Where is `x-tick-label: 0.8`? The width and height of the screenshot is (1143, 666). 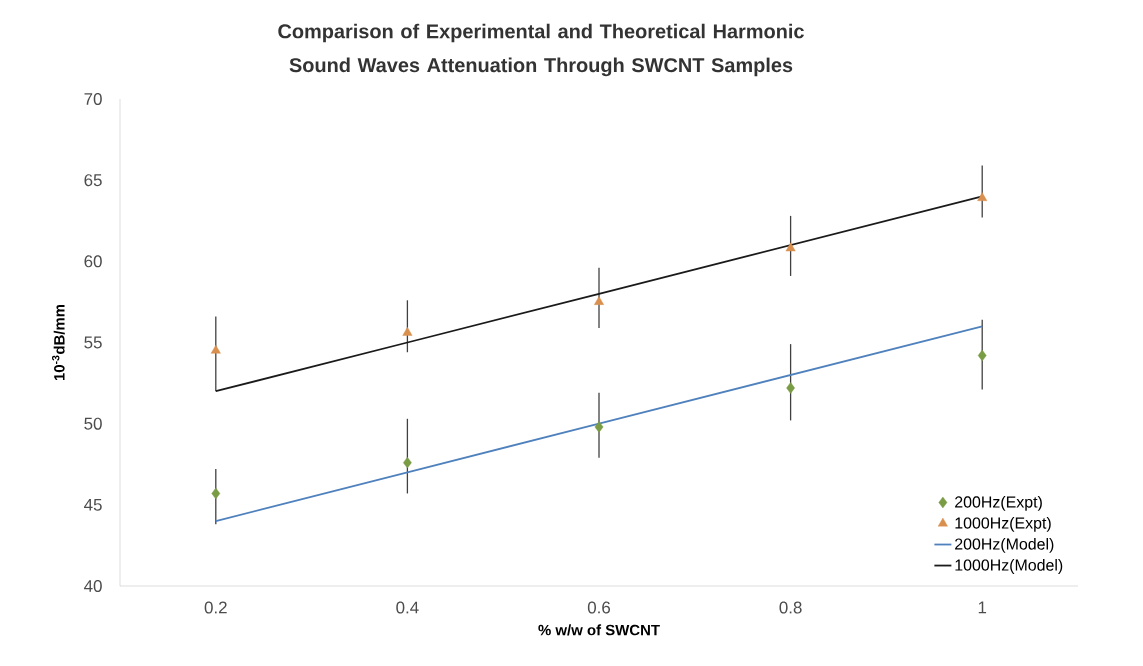 x-tick-label: 0.8 is located at coordinates (790, 607).